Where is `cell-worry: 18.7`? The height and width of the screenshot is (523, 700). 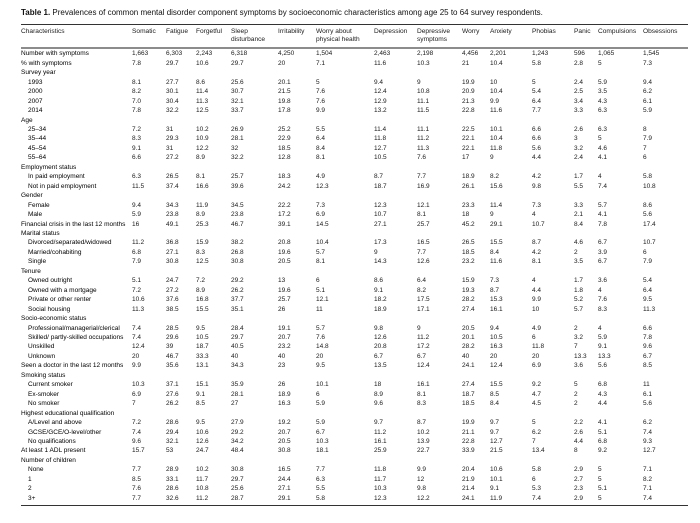 cell-worry: 18.7 is located at coordinates (468, 394).